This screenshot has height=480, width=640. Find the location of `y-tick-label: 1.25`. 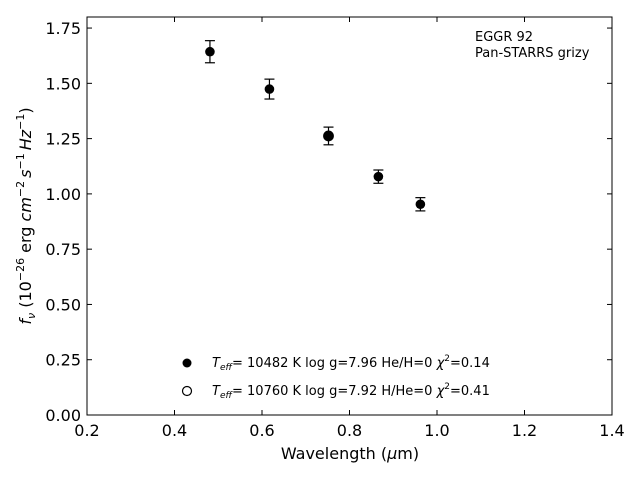

y-tick-label: 1.25 is located at coordinates (63, 139).